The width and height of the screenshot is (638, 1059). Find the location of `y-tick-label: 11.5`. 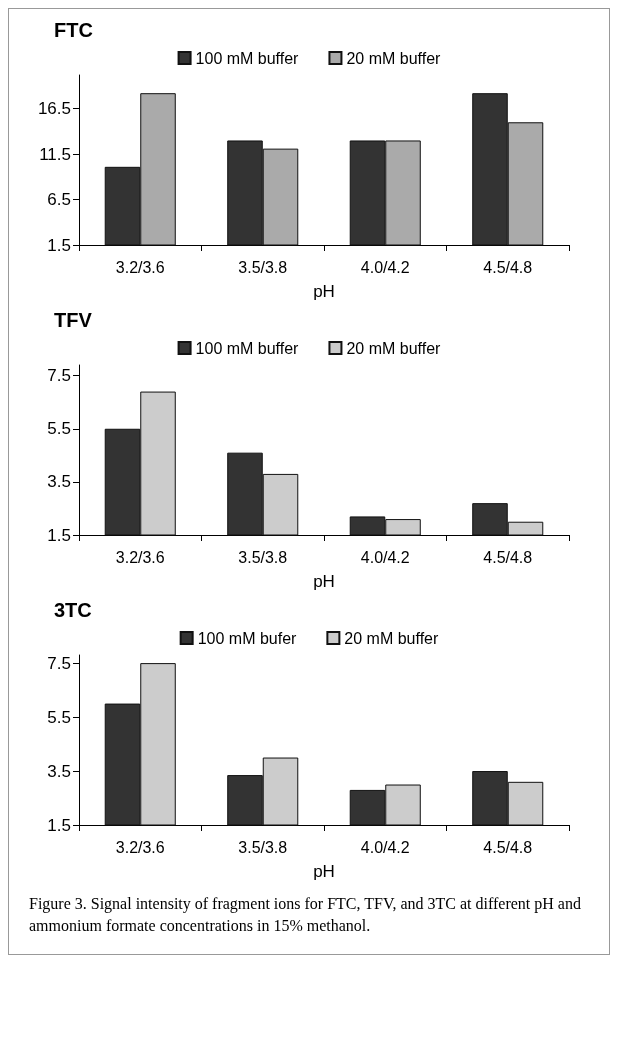

y-tick-label: 11.5 is located at coordinates (55, 154).